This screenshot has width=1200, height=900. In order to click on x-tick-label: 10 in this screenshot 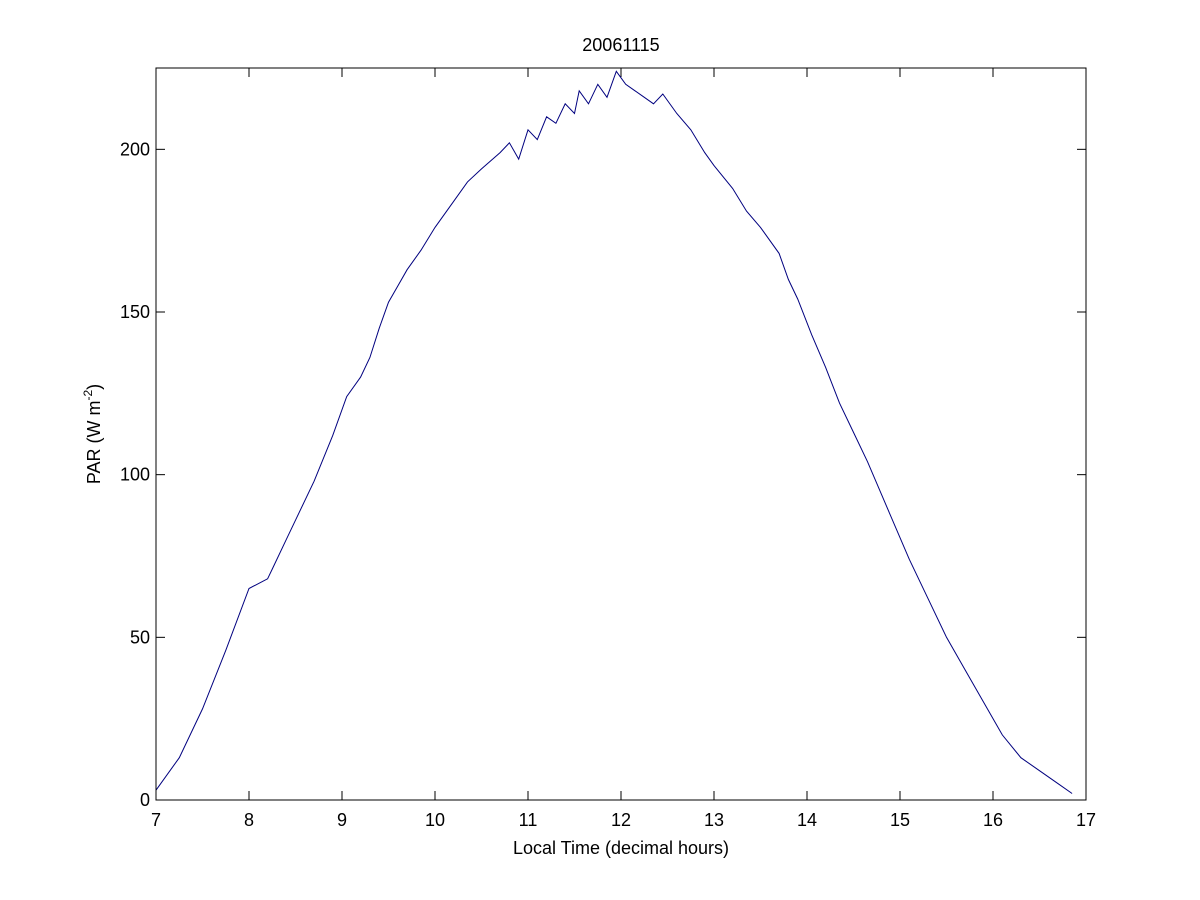, I will do `click(435, 820)`.